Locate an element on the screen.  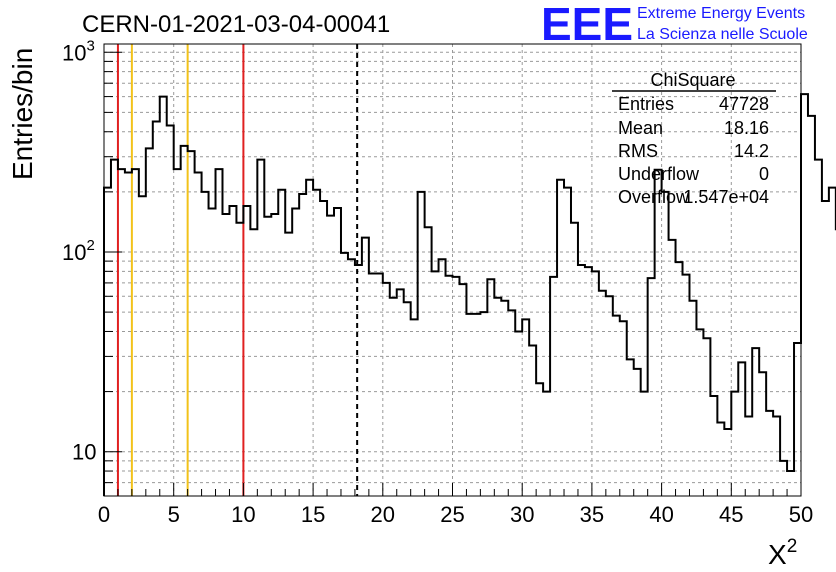
x-tick-label: 0 is located at coordinates (104, 514).